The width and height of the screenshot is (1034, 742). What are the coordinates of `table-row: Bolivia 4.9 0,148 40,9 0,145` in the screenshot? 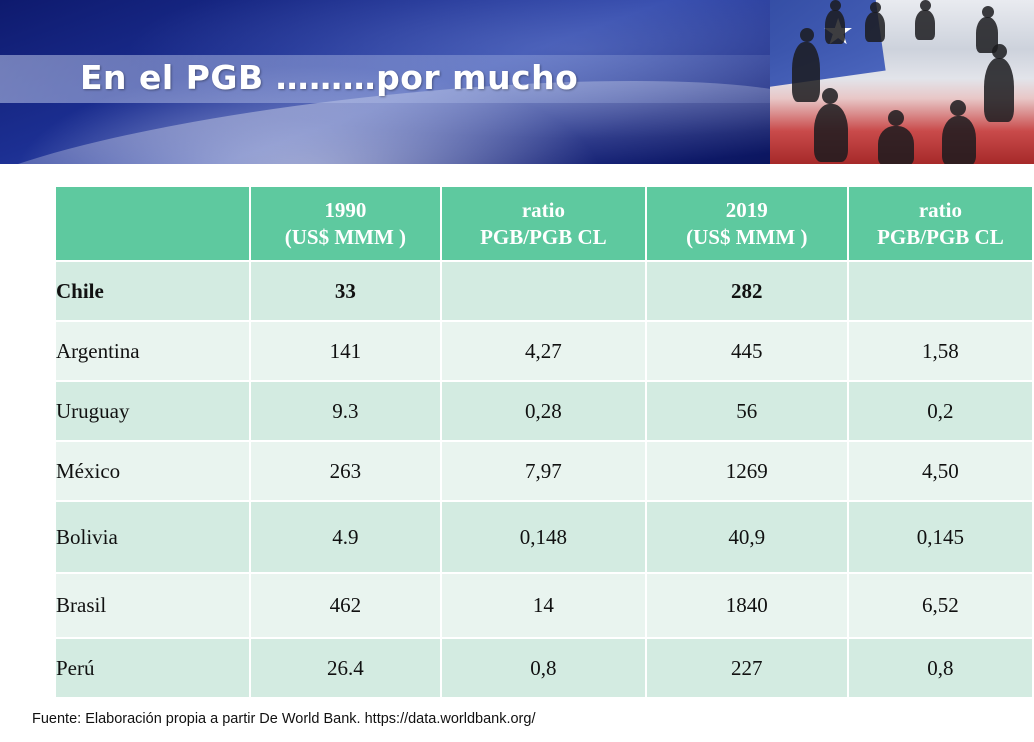 It's located at (544, 537).